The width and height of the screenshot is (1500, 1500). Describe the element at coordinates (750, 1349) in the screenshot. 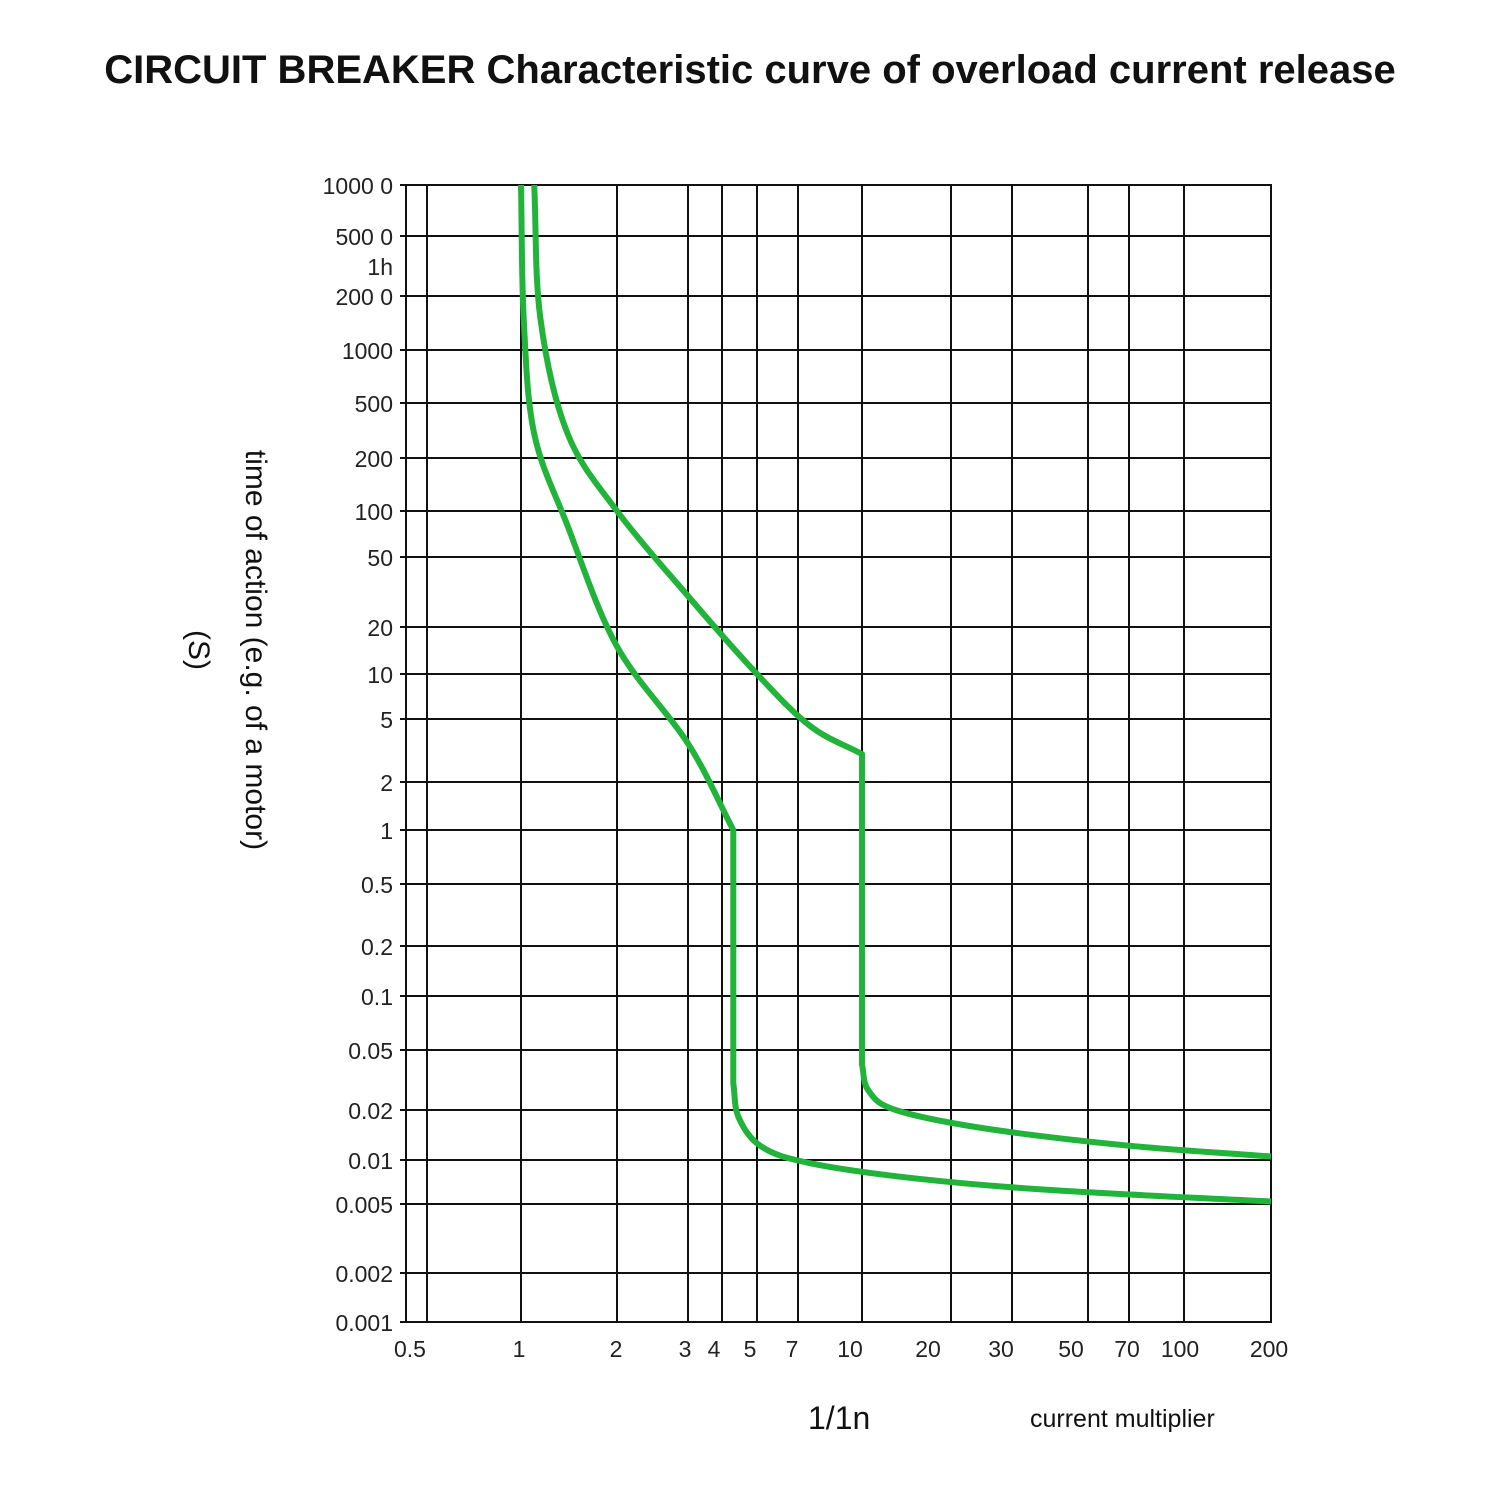

I see `x-tick-label: 5` at that location.